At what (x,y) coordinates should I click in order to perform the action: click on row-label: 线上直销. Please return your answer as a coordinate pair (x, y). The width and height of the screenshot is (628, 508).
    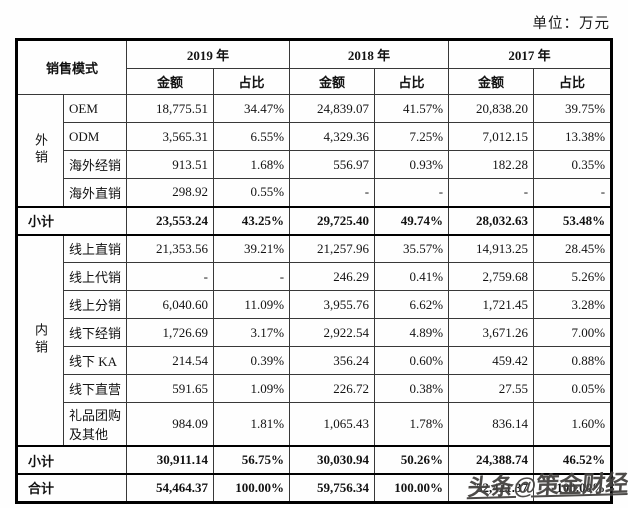
    Looking at the image, I should click on (95, 248).